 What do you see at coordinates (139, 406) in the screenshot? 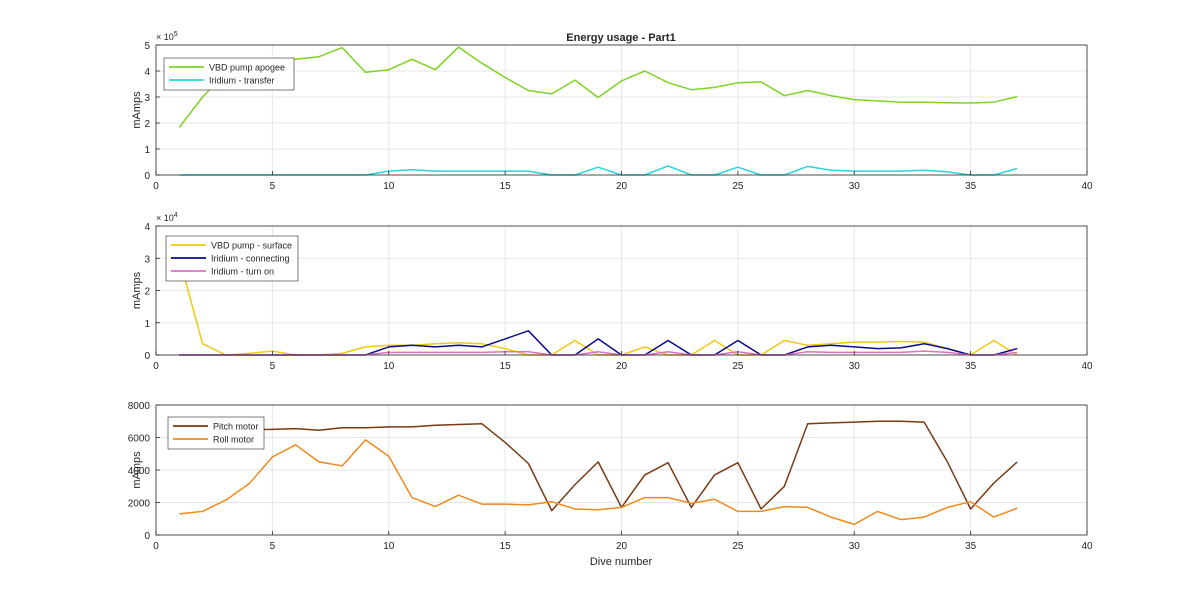
I see `y-tick-label: 8000` at bounding box center [139, 406].